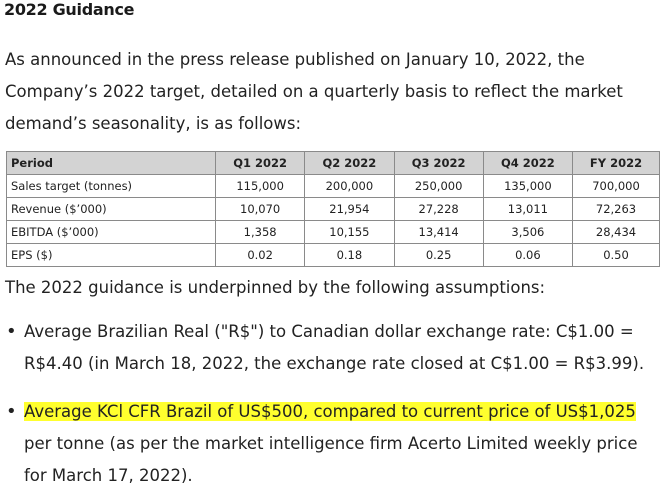 The image size is (671, 502). Describe the element at coordinates (260, 209) in the screenshot. I see `table-cell: 10,070` at that location.